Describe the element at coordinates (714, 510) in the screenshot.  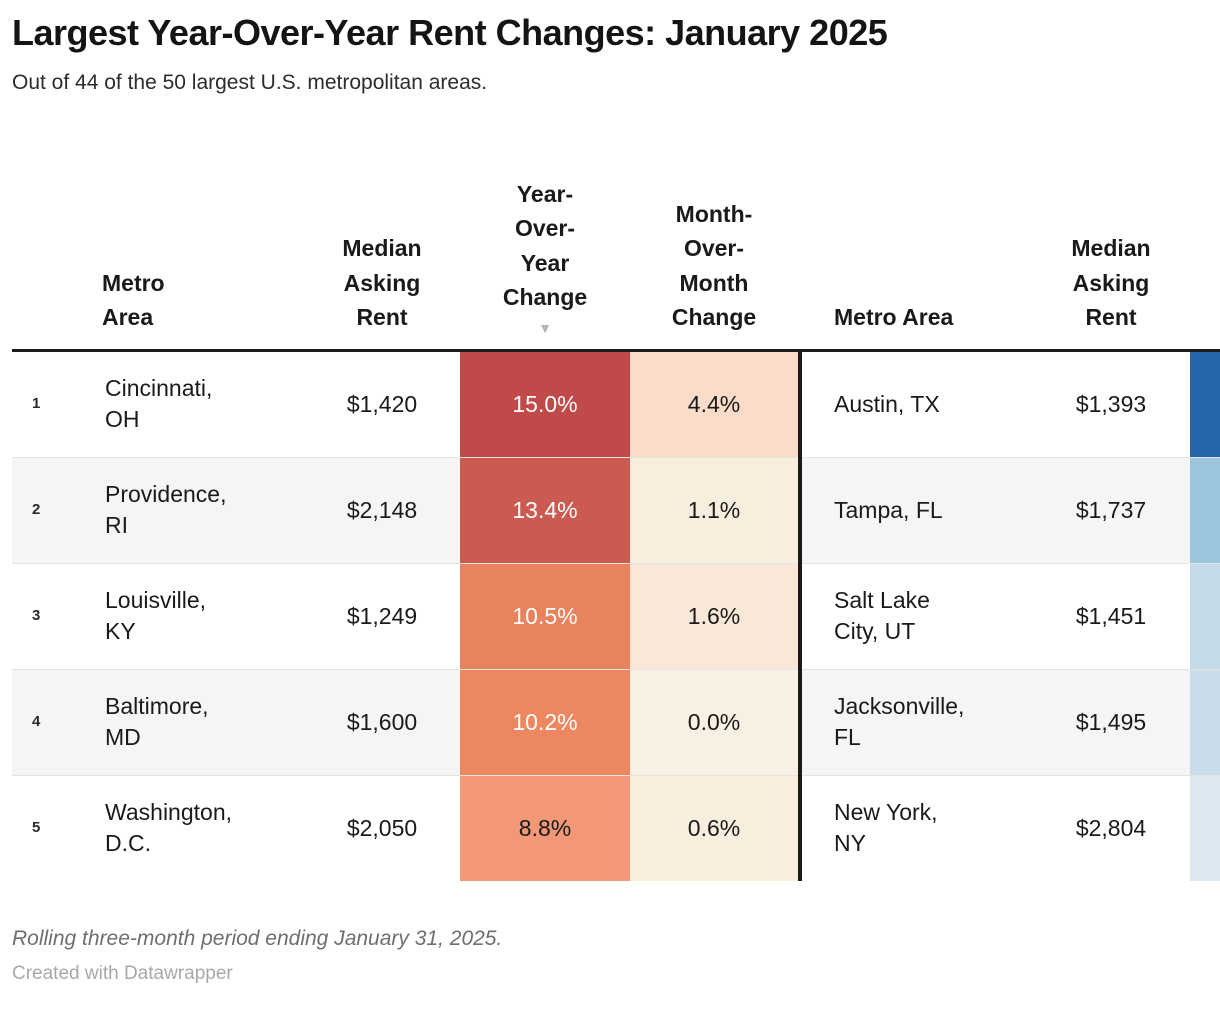
I see `mom-change-cell: 1.1%` at that location.